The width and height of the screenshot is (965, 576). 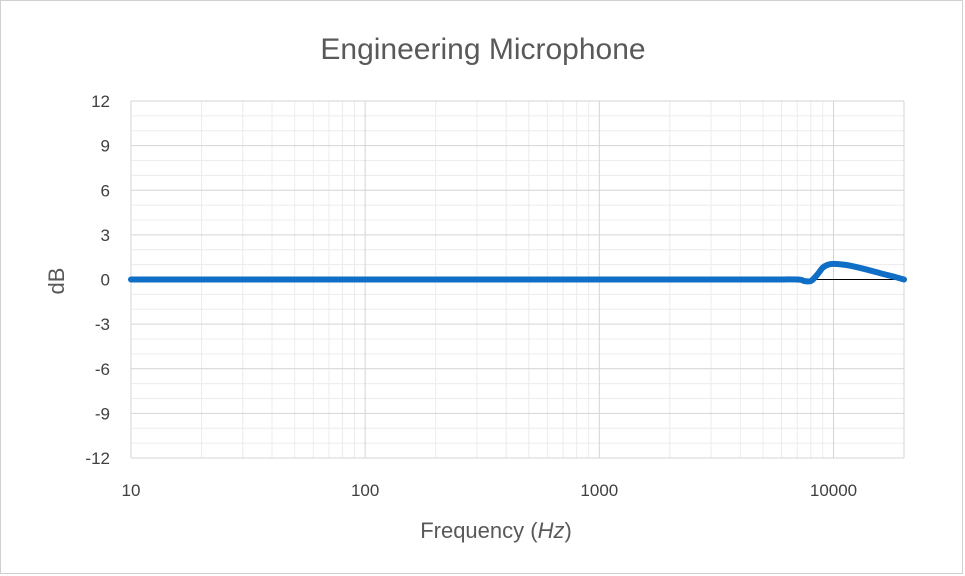 I want to click on x-axis-unit: Hz, so click(x=551, y=530).